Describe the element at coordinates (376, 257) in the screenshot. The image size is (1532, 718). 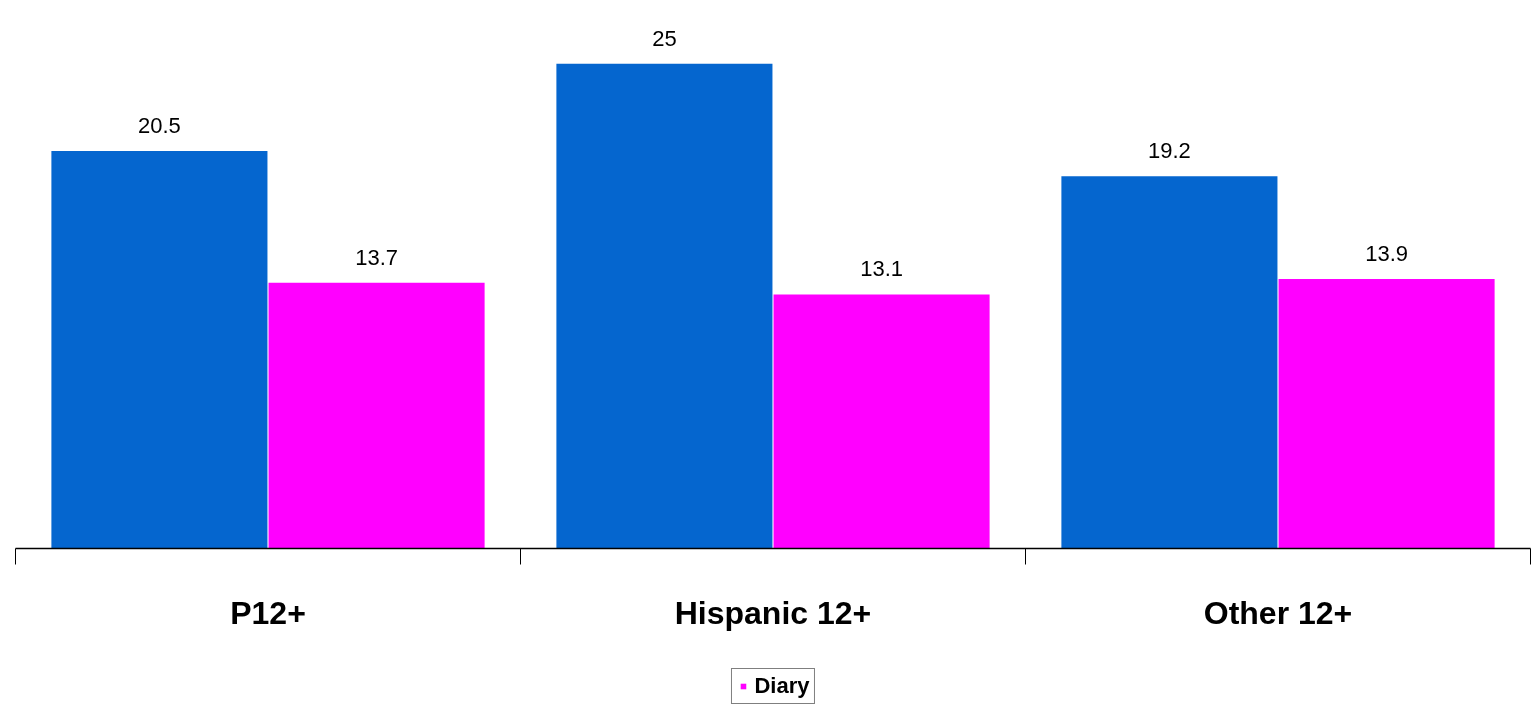
I see `data-label: 13.7` at that location.